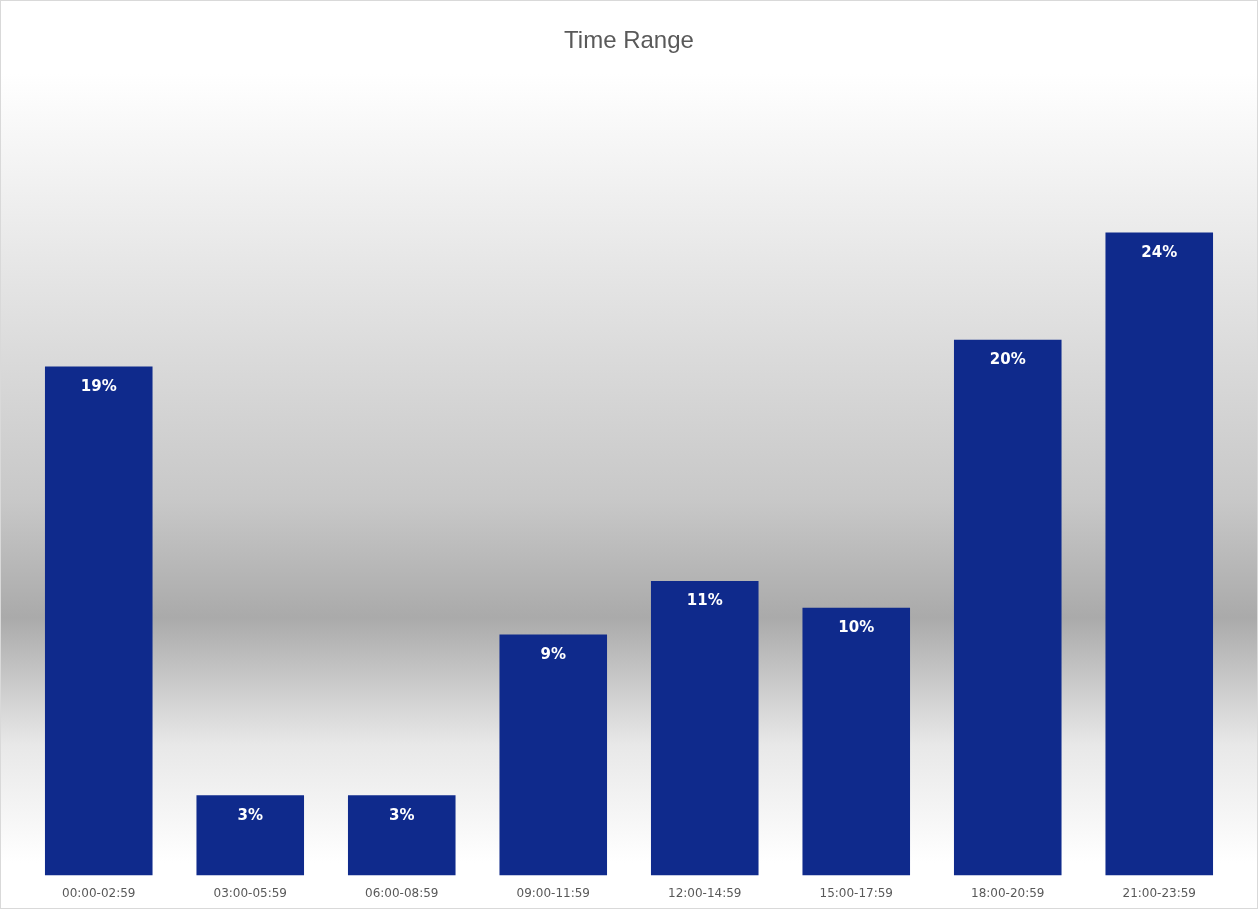 This screenshot has width=1258, height=909. Describe the element at coordinates (250, 892) in the screenshot. I see `x-tick-label: 03:00-05:59` at that location.